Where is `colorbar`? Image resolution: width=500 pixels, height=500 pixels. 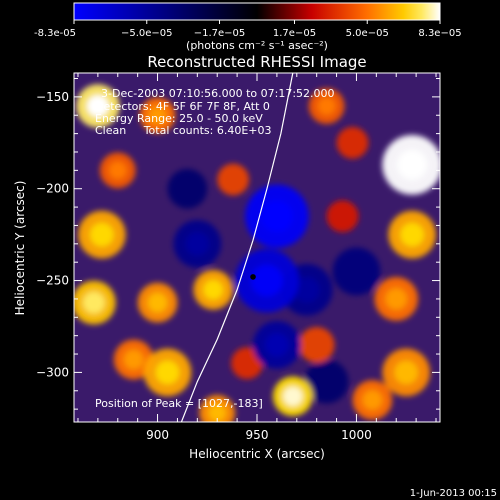 colorbar is located at coordinates (257, 11).